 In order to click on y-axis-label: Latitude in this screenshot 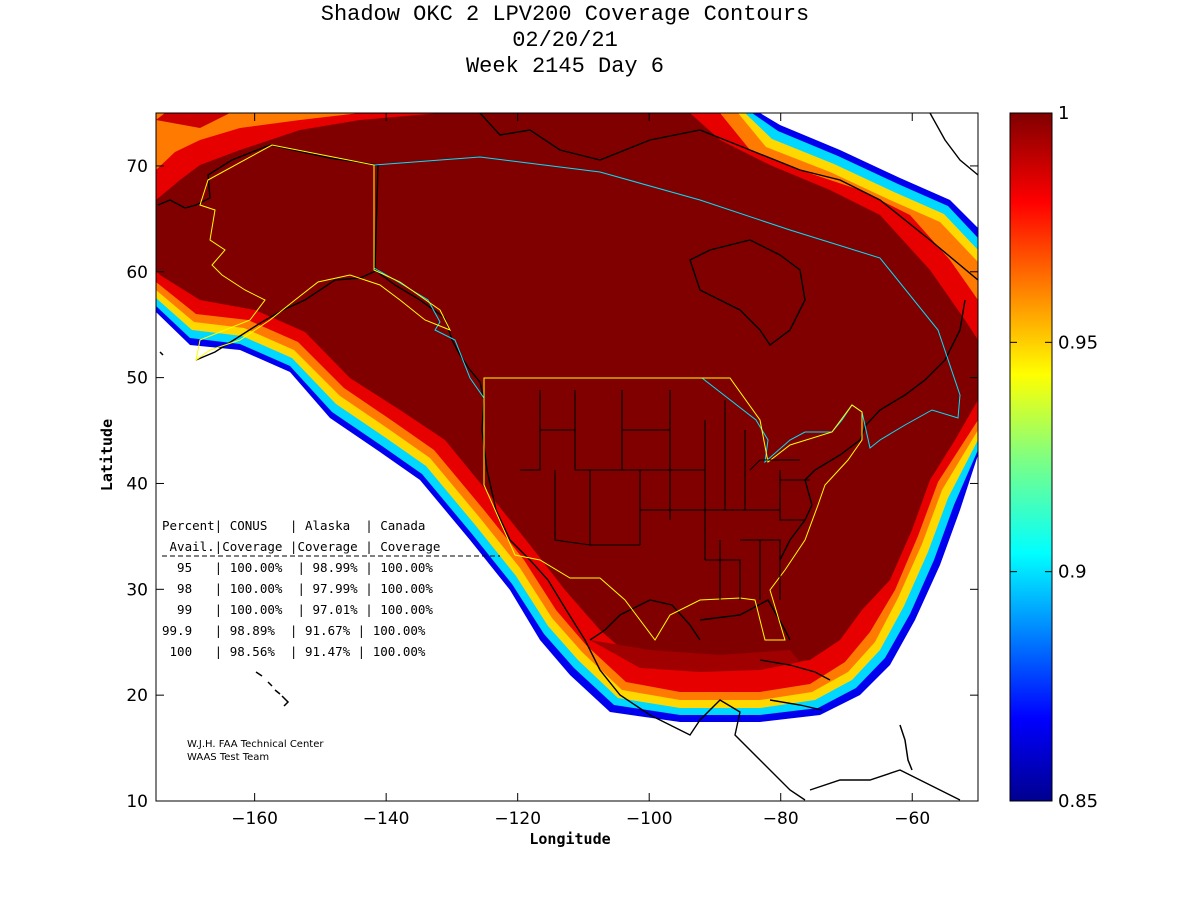, I will do `click(107, 455)`.